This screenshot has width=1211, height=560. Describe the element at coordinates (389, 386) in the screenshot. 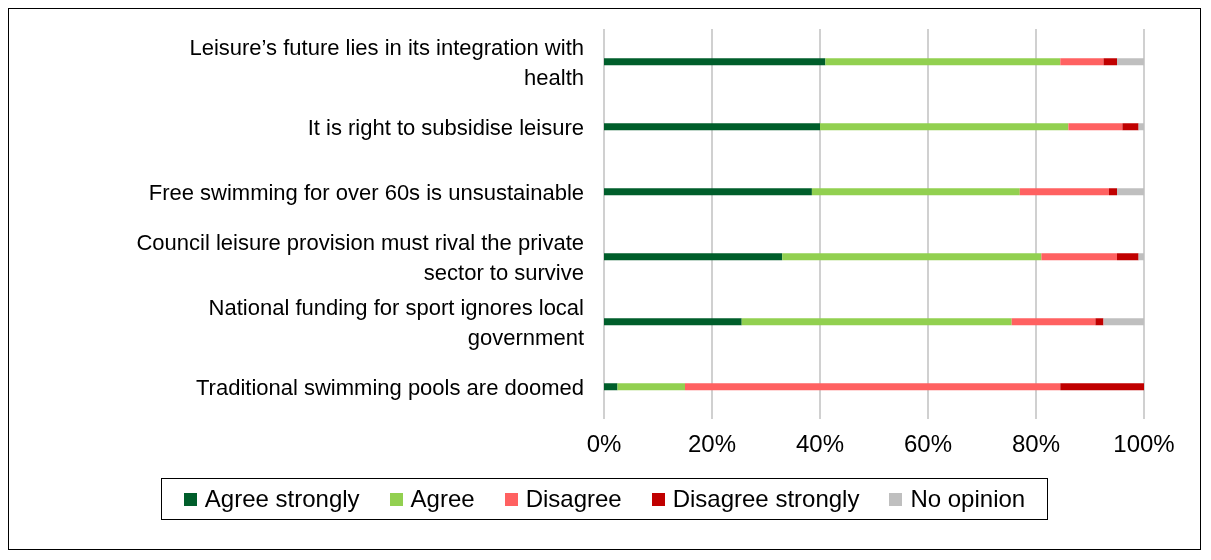

I see `y-tick-label: Traditional swimming pools are doomed` at that location.